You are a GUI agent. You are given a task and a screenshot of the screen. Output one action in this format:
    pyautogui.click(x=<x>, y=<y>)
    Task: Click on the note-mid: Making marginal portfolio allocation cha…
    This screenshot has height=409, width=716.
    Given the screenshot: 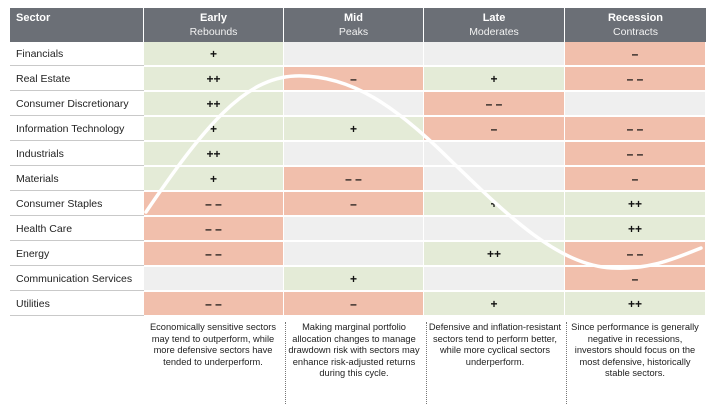 What is the action you would take?
    pyautogui.click(x=354, y=350)
    